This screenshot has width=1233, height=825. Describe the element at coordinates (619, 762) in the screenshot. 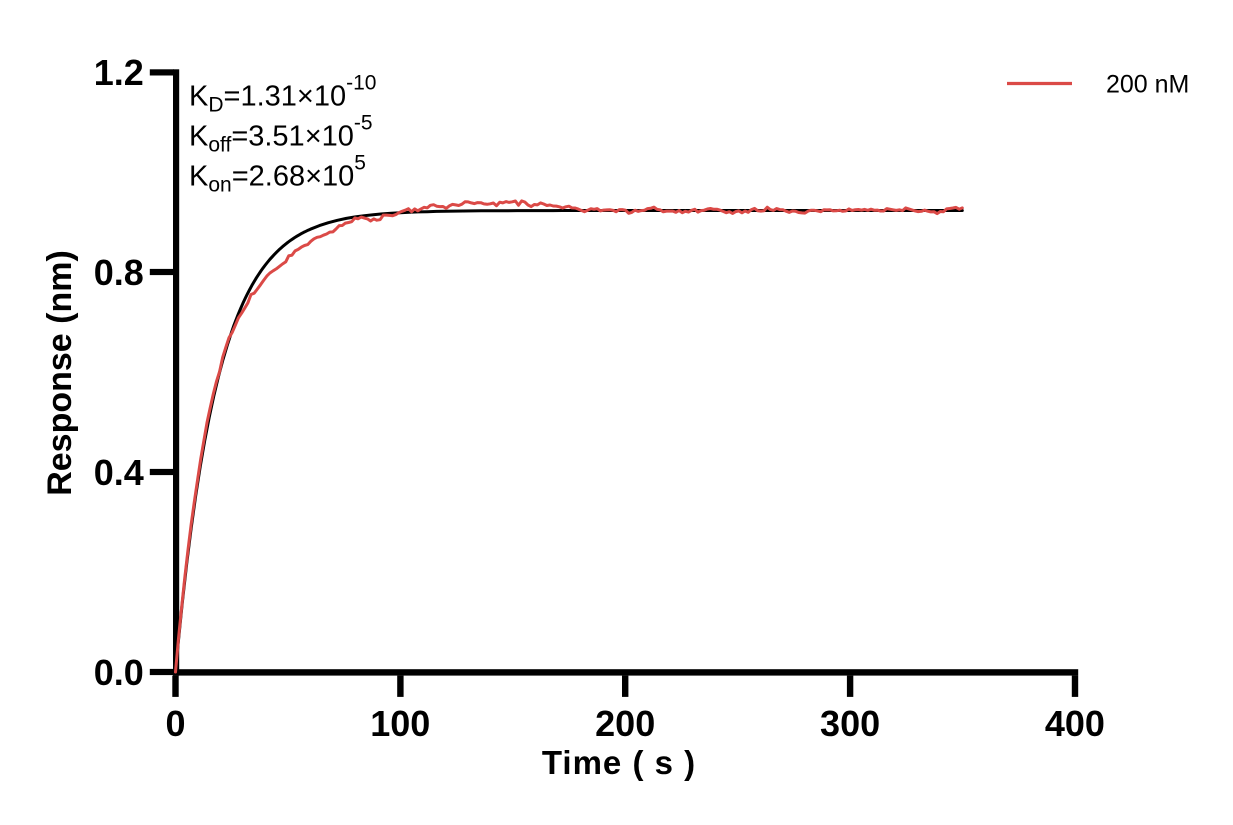

I see `svg-text: Time ( s )` at that location.